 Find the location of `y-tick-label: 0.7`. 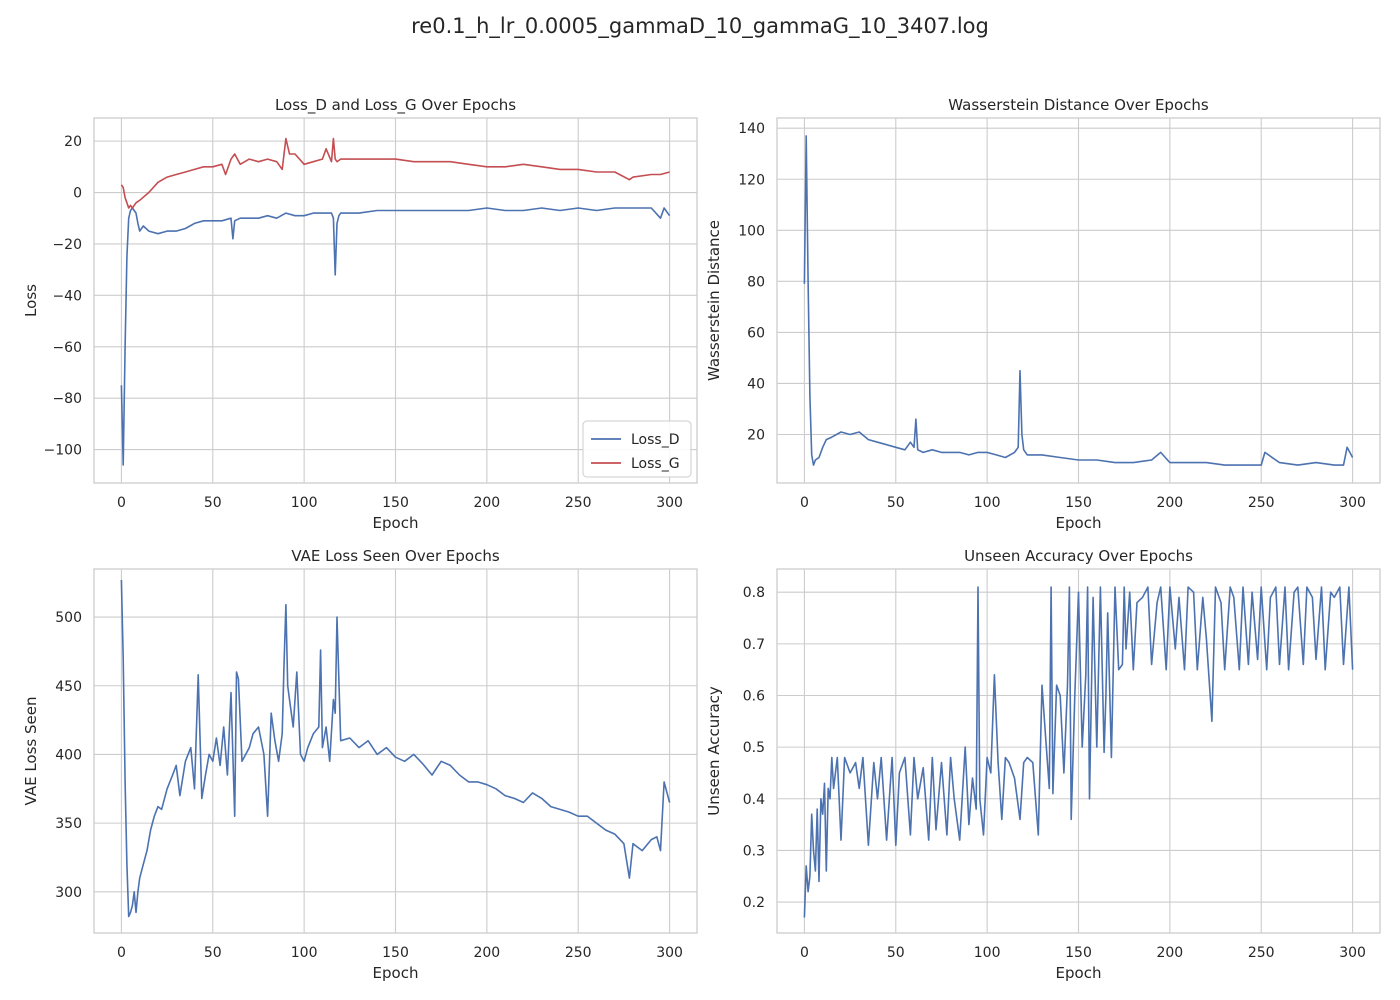

y-tick-label: 0.7 is located at coordinates (754, 645).